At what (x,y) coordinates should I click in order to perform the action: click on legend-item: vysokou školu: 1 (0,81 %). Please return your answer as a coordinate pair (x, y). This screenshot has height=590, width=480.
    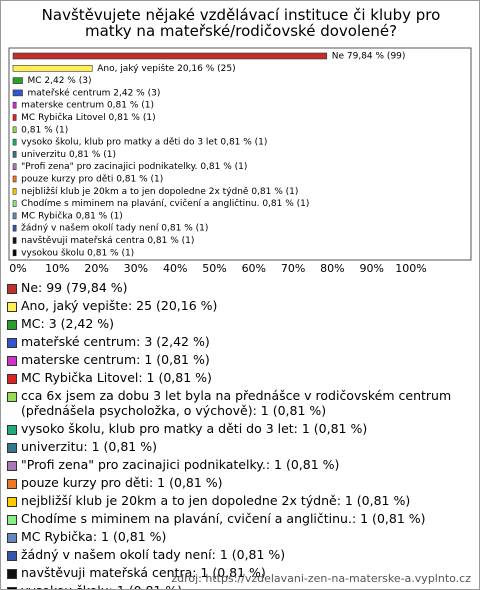
    Looking at the image, I should click on (237, 586).